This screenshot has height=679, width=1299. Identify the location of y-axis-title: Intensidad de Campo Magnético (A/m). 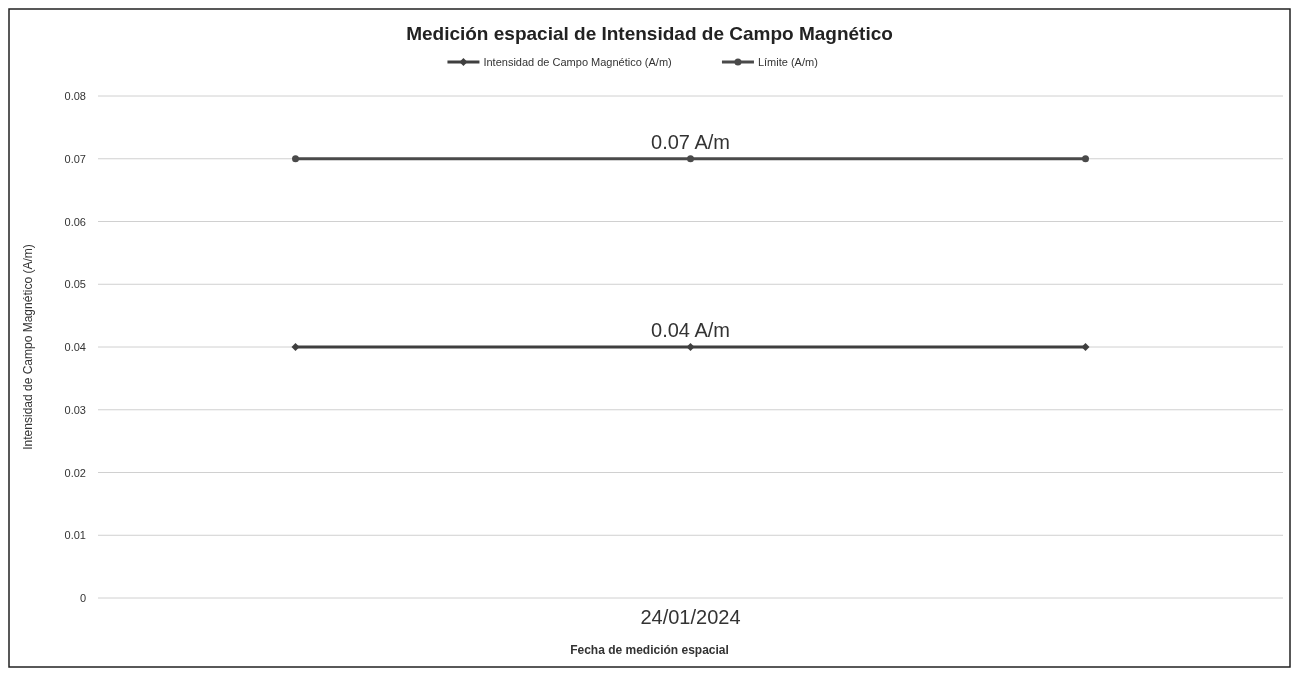
(28, 347).